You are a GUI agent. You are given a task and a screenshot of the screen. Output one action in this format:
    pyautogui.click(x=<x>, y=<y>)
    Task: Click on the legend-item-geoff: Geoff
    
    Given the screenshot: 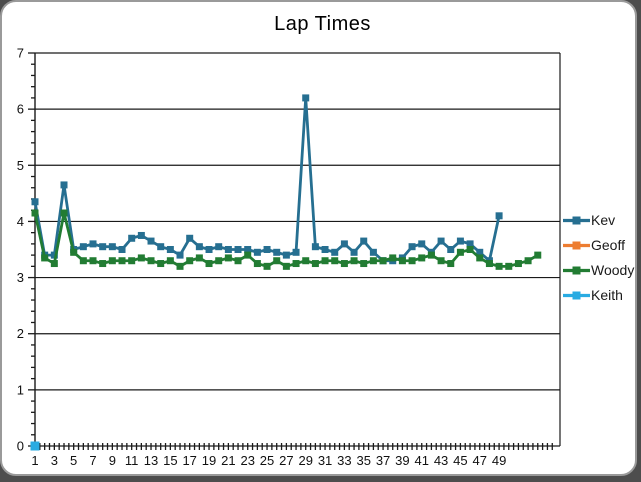 What is the action you would take?
    pyautogui.click(x=598, y=245)
    